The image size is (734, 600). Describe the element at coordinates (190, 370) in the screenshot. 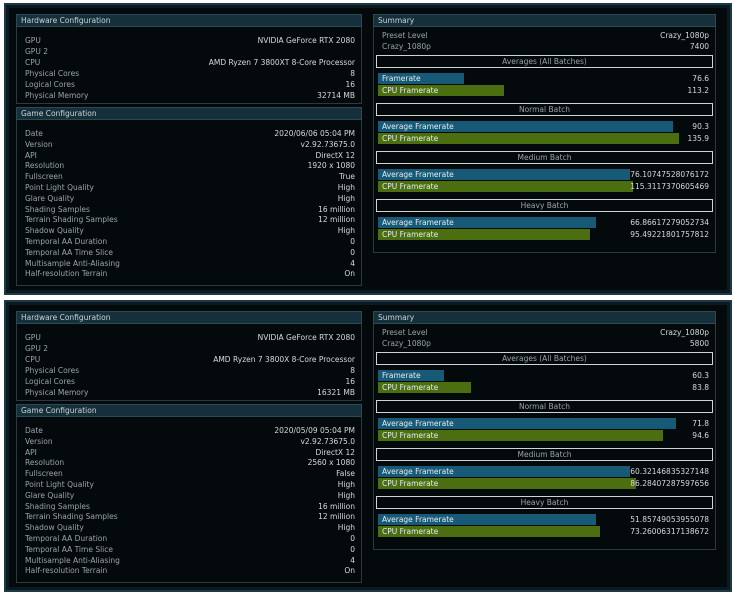

I see `hardware-row: Physical Cores 8` at that location.